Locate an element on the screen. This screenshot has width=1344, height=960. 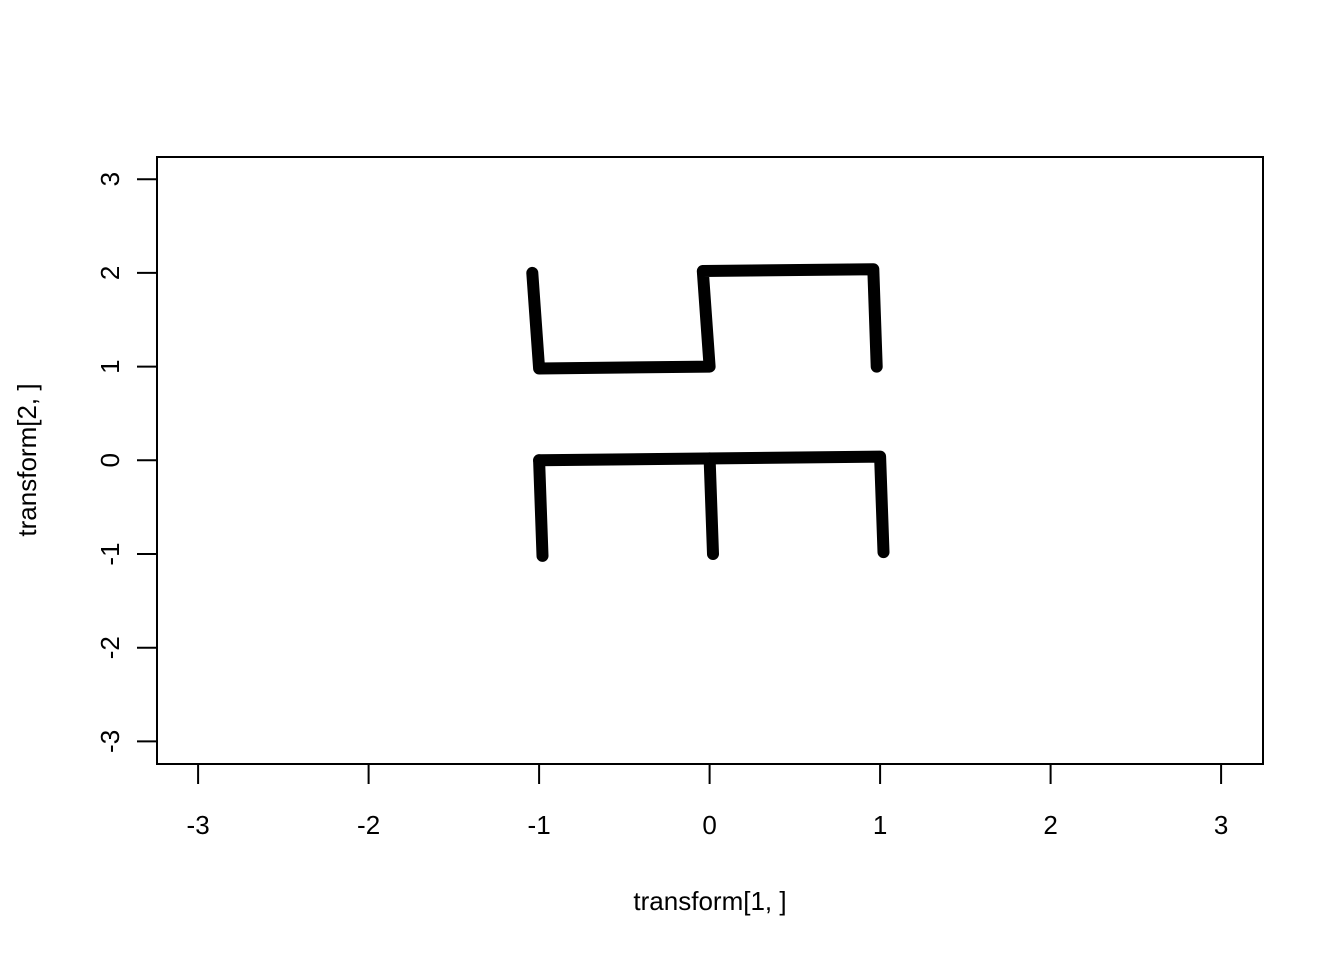
series-layer is located at coordinates (708, 412).